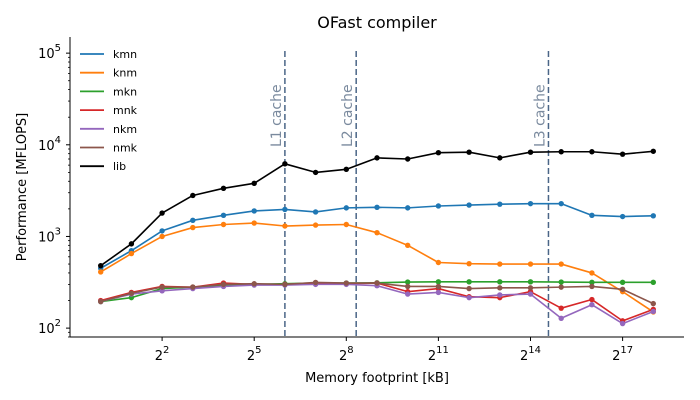  Describe the element at coordinates (49, 235) in the screenshot. I see `y-tick-label: 10³` at that location.